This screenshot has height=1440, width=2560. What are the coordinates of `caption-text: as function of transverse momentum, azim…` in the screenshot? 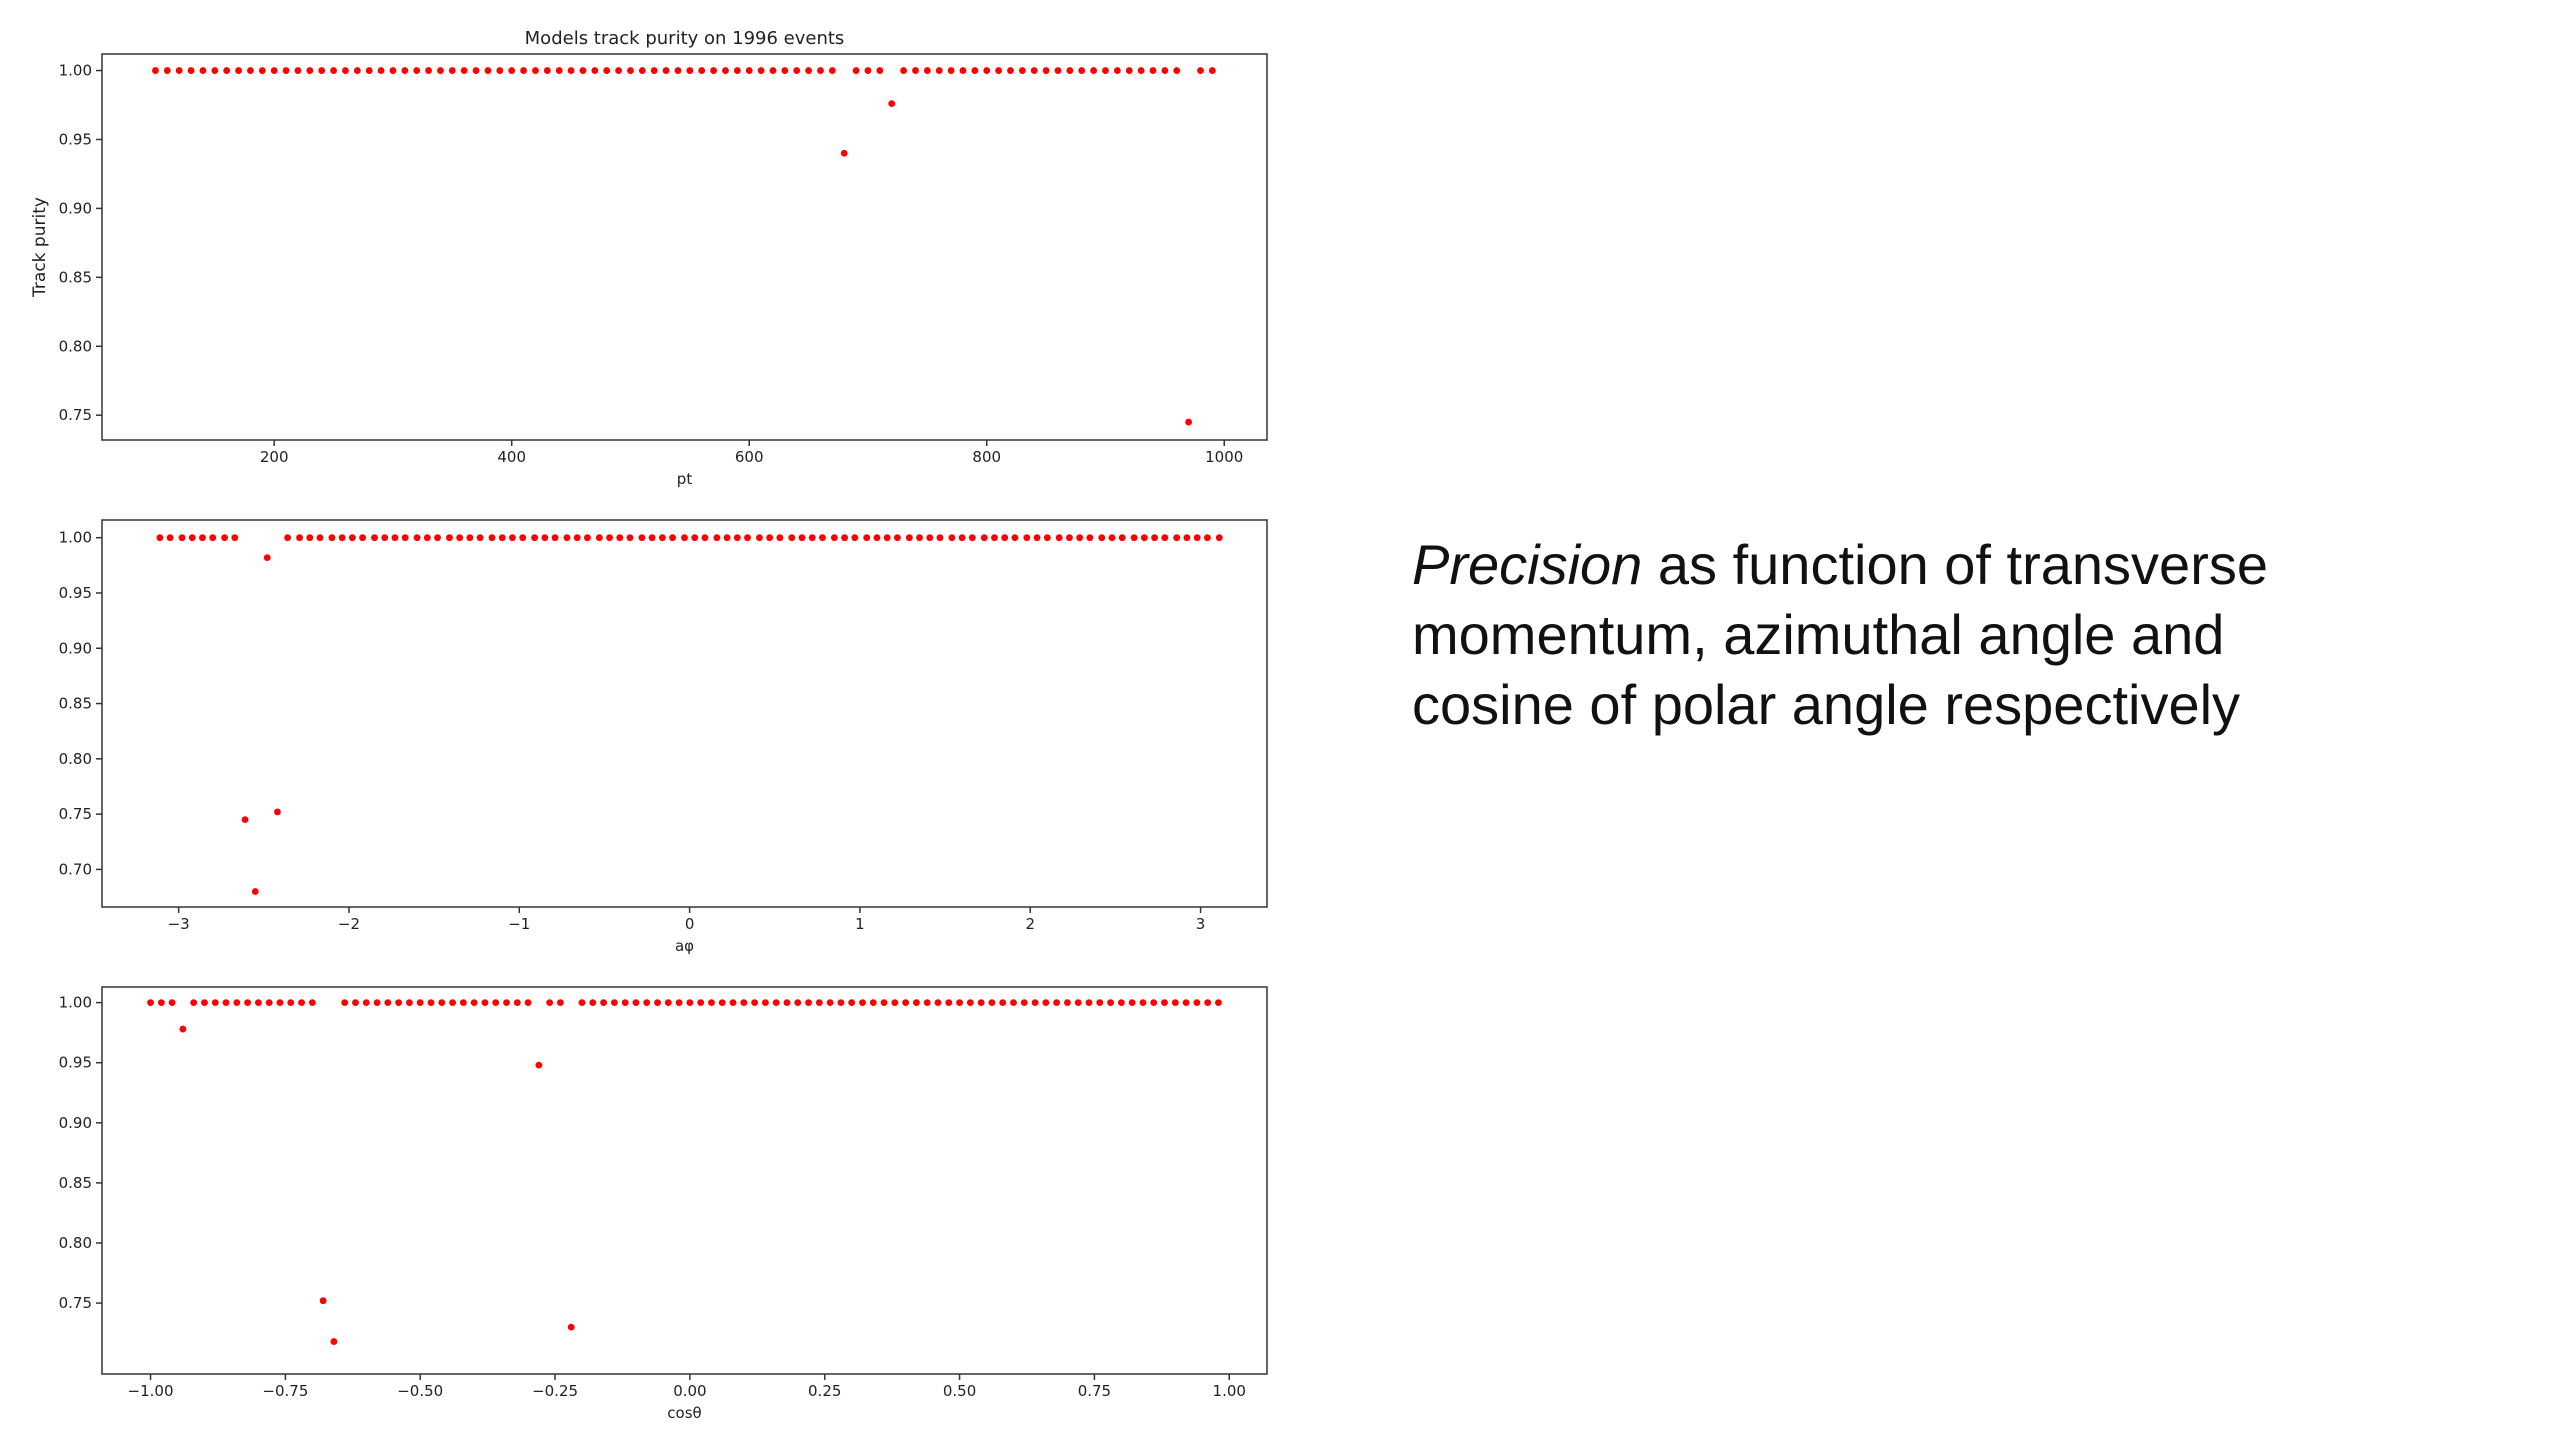 It's located at (1840, 634).